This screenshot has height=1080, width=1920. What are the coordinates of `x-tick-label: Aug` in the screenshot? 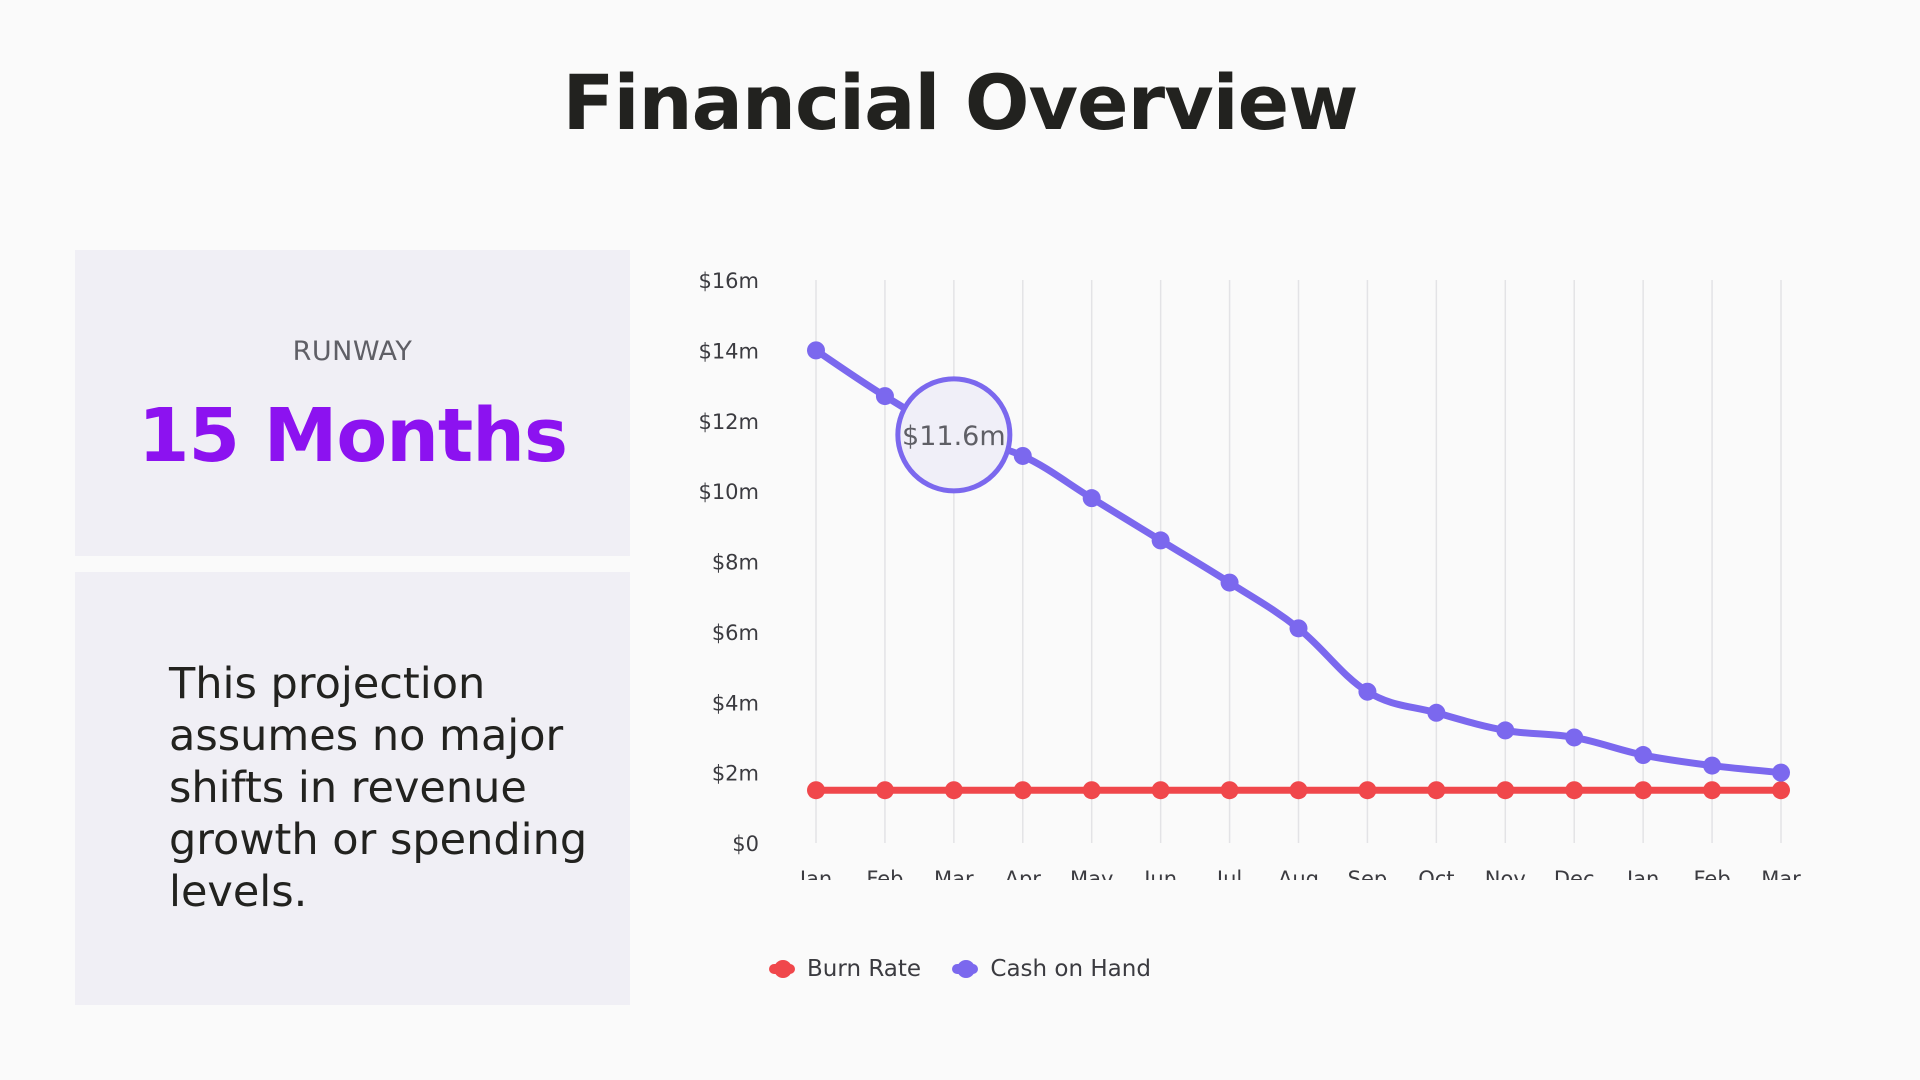 It's located at (1298, 873).